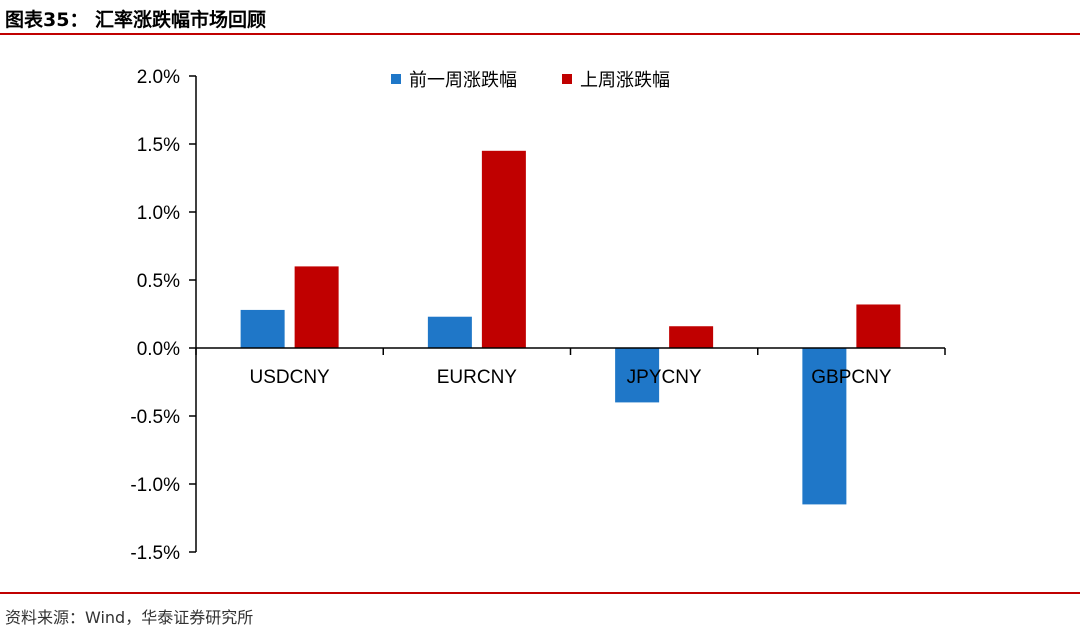 This screenshot has height=635, width=1080. I want to click on y-tick-label: 0.0%, so click(158, 349).